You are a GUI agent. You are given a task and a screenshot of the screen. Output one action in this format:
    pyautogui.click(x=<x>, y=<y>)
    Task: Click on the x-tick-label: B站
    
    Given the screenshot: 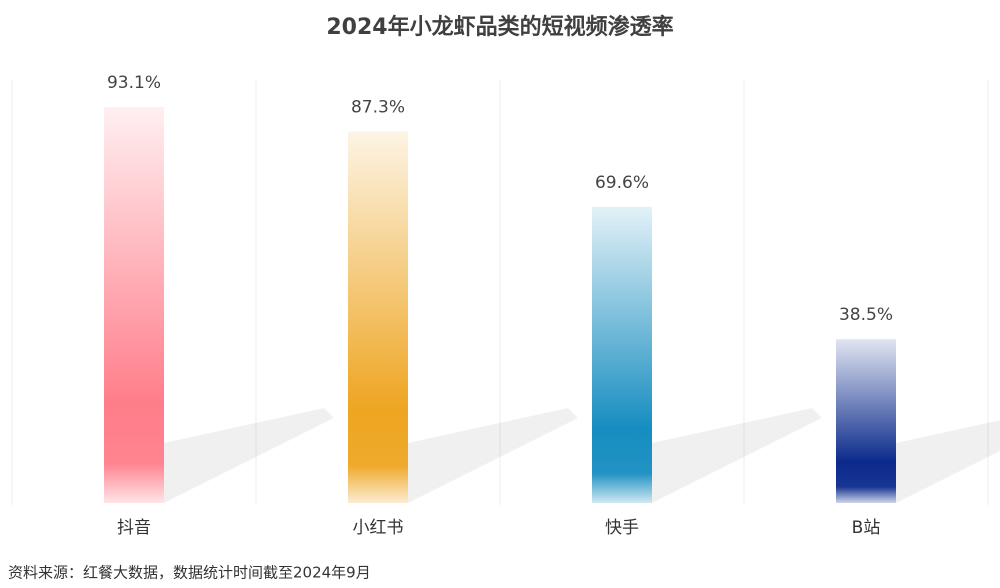 What is the action you would take?
    pyautogui.click(x=866, y=528)
    